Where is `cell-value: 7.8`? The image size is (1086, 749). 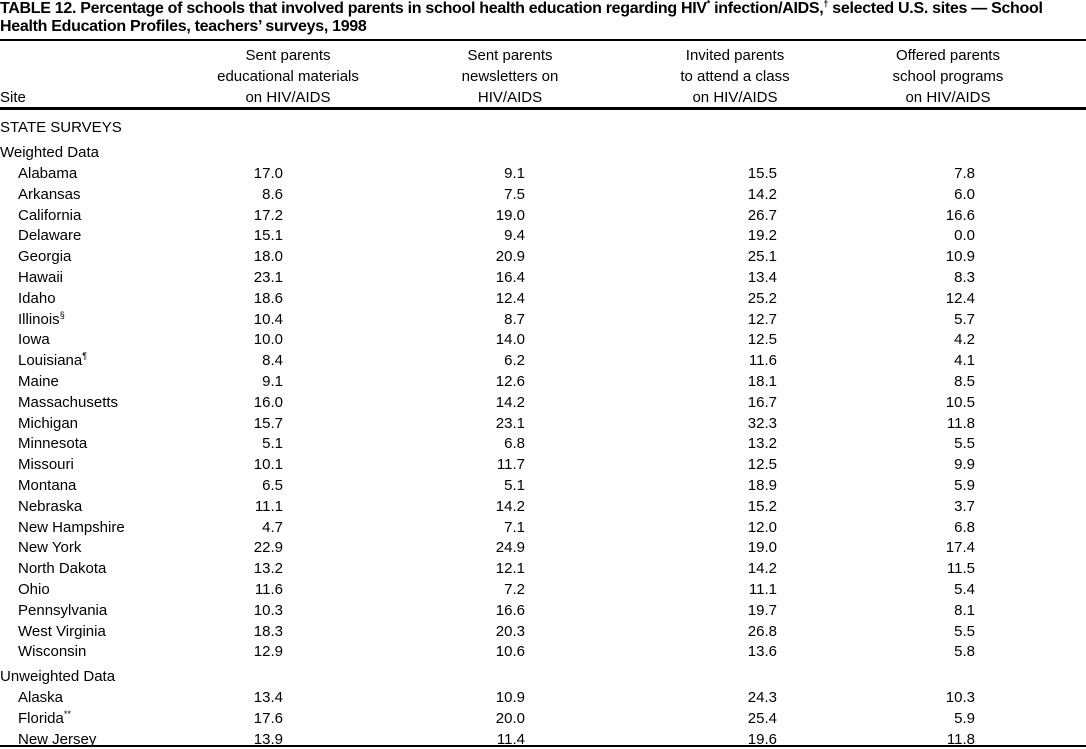
cell-value: 7.8 is located at coordinates (964, 173).